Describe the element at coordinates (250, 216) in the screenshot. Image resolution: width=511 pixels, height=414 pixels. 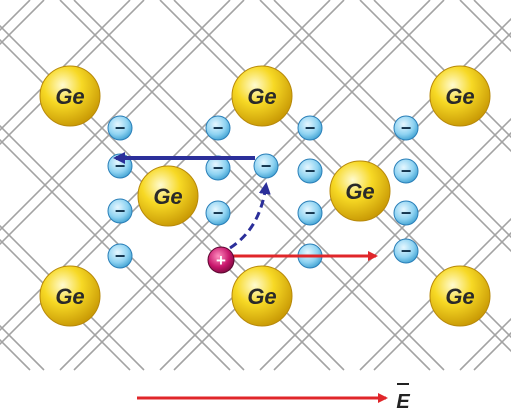
I see `electron-hop-path` at that location.